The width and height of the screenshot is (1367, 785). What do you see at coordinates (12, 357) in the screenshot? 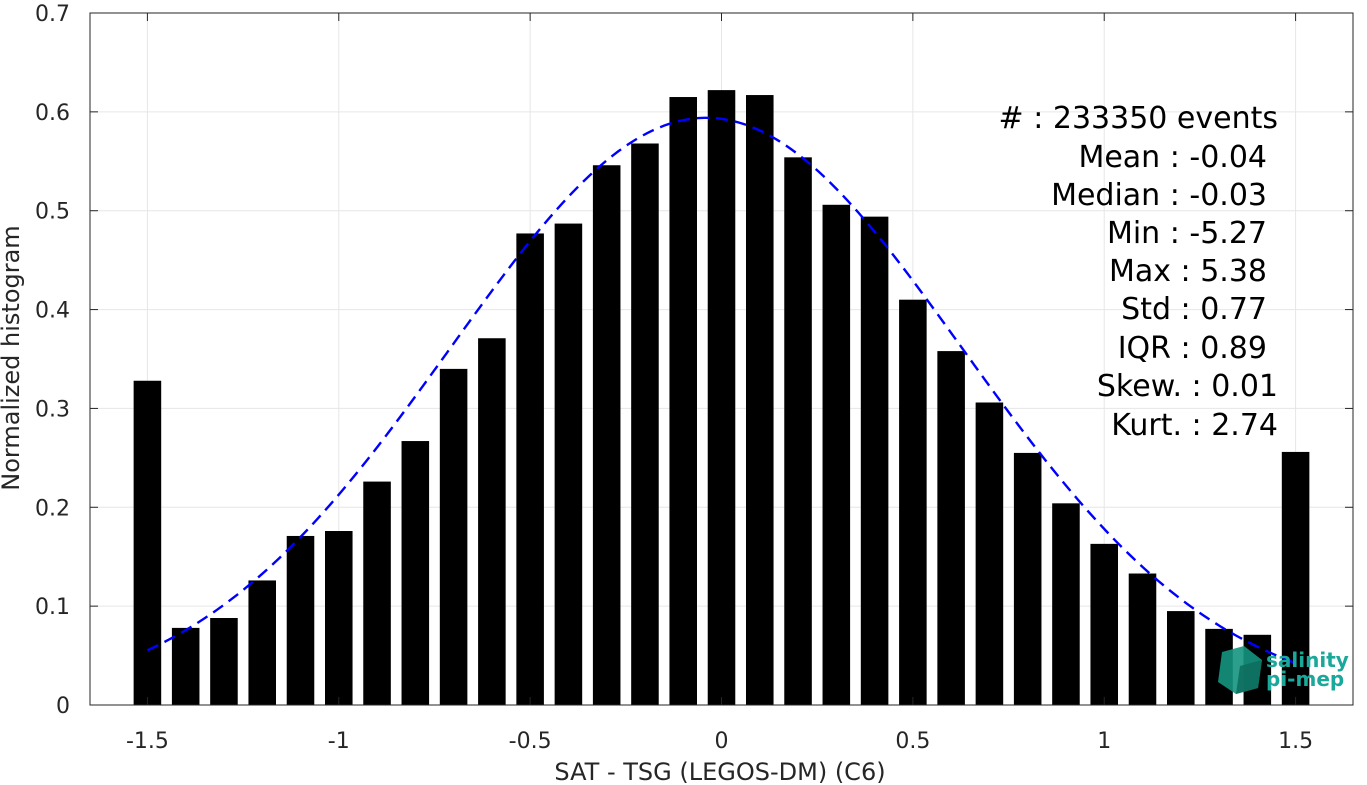
I see `y-axis-title: Normalized histogram` at bounding box center [12, 357].